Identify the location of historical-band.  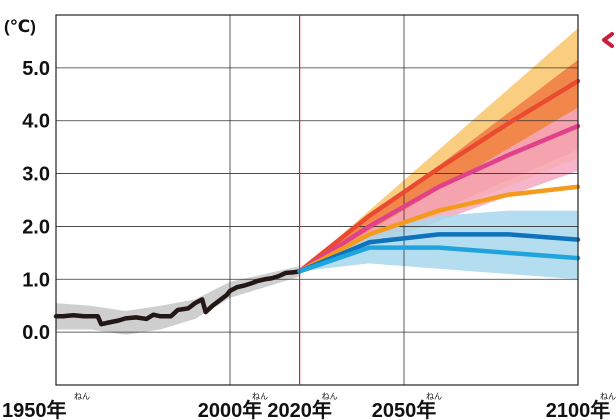
(178, 300).